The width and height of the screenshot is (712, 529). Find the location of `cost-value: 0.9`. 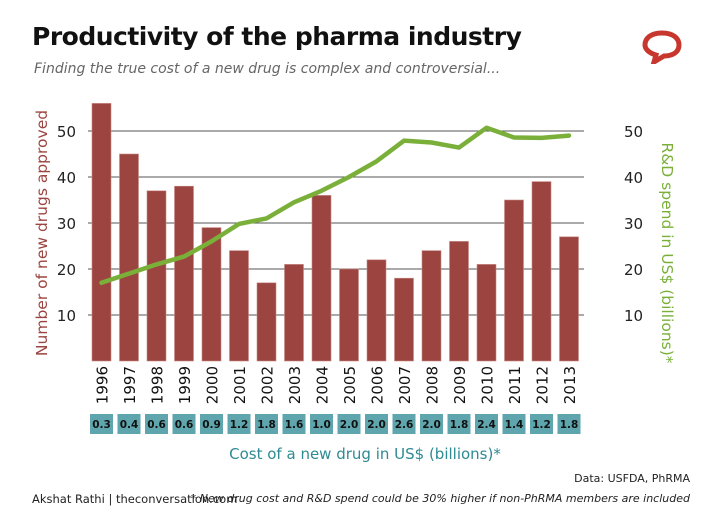

cost-value: 0.9 is located at coordinates (211, 425).